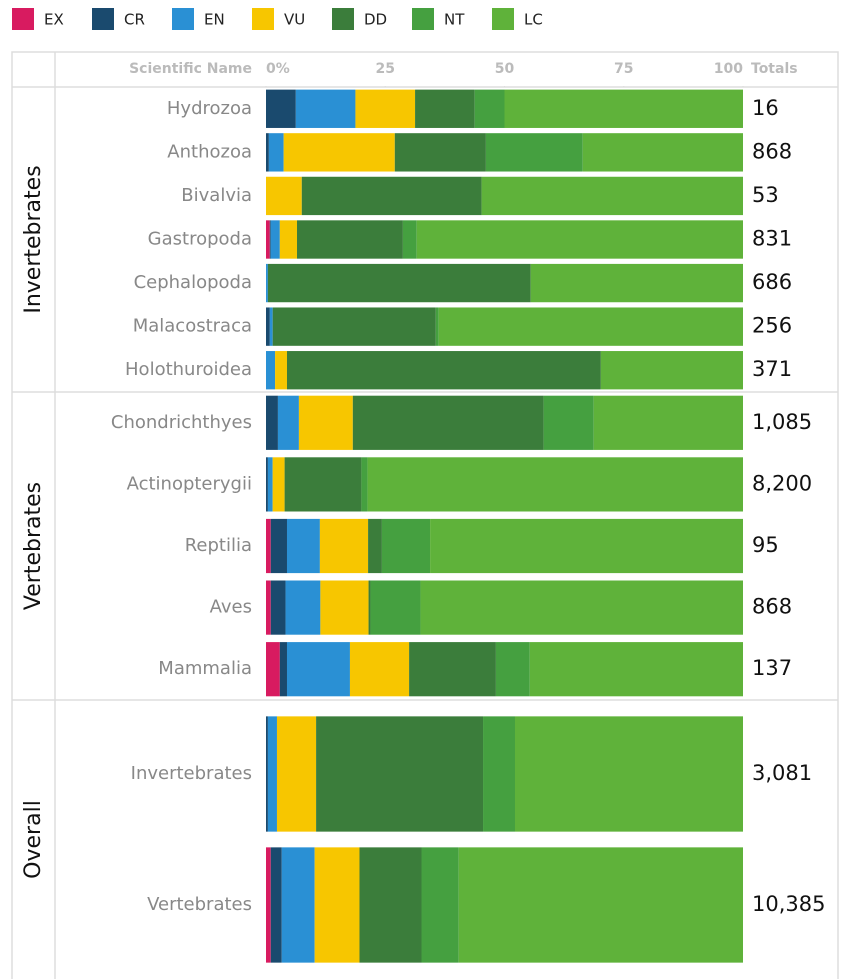  What do you see at coordinates (623, 69) in the screenshot?
I see `x-tick-label: 75` at bounding box center [623, 69].